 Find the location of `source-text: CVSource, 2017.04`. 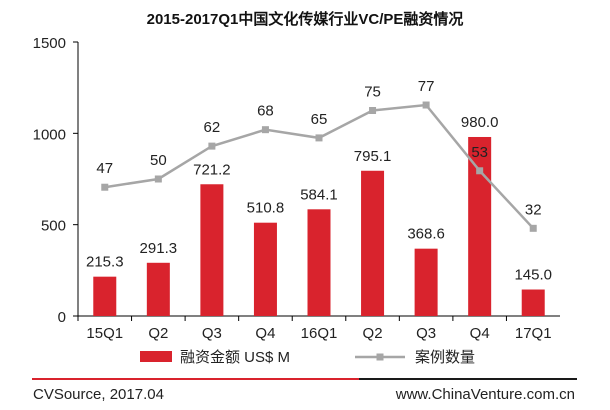

source-text: CVSource, 2017.04 is located at coordinates (98, 394).